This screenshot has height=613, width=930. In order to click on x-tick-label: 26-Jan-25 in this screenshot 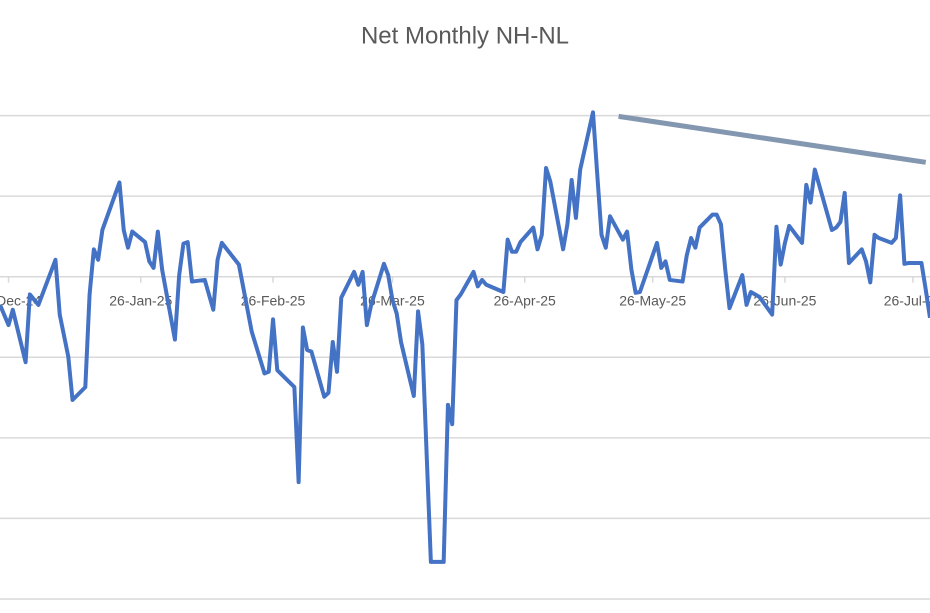, I will do `click(140, 300)`.